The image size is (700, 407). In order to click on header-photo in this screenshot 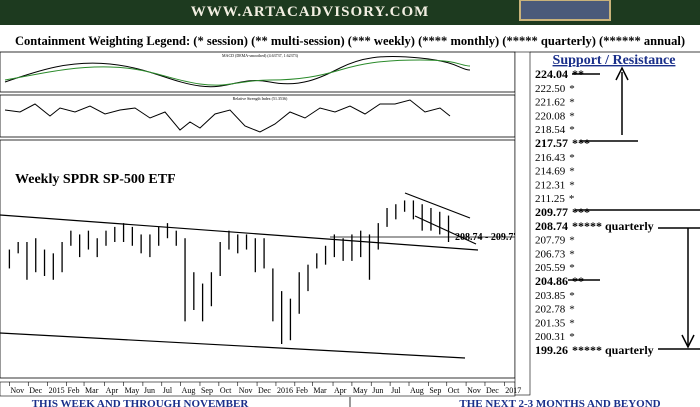, I will do `click(565, 10)`.